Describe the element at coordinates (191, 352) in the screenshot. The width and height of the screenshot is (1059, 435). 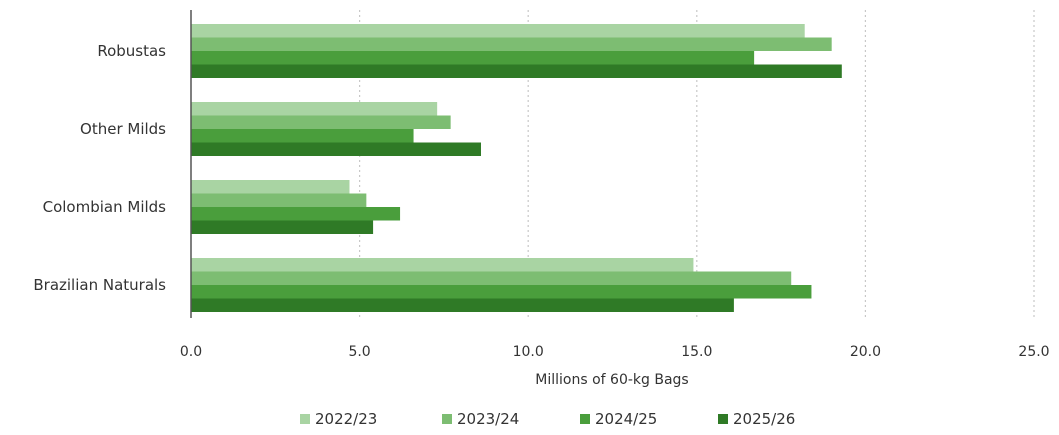
I see `x-tick-label: 0.0` at that location.